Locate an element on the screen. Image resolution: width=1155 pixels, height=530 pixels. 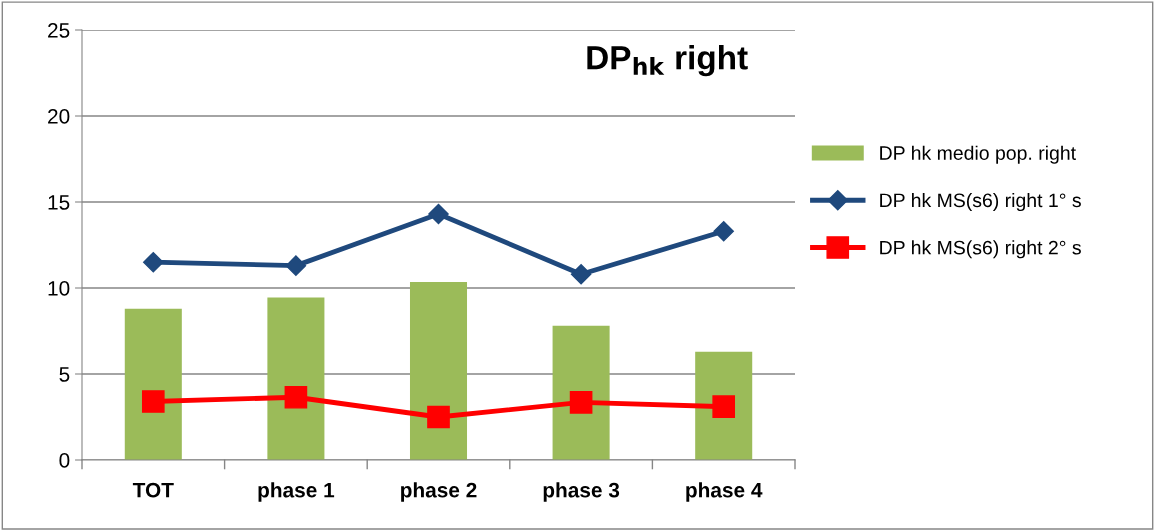
chart-title: DP$_{hk}$ right is located at coordinates (667, 61).